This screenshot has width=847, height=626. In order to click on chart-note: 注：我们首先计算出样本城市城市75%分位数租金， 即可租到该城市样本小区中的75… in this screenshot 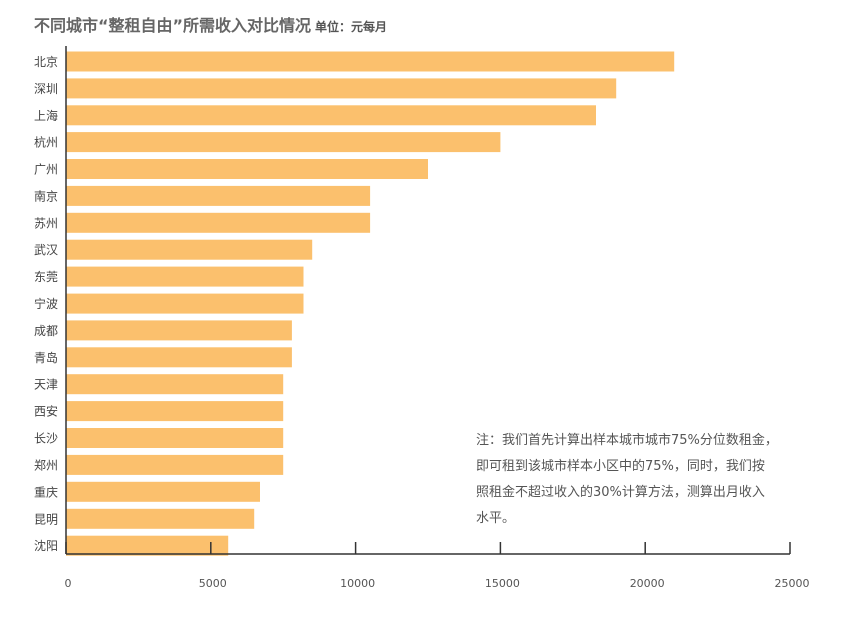, I will do `click(636, 480)`.